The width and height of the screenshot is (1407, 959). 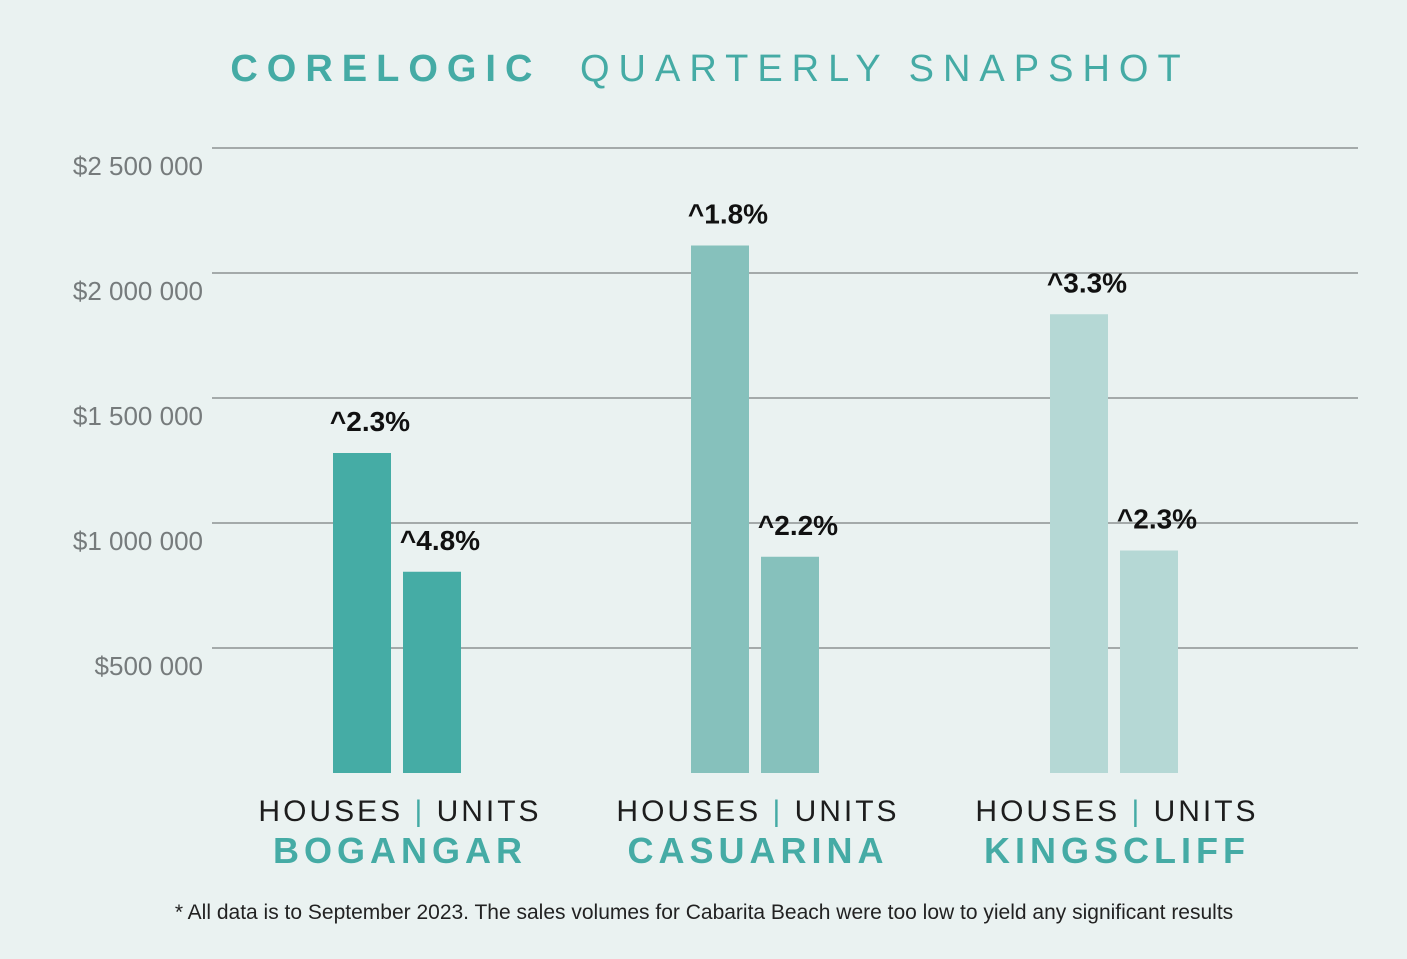 I want to click on y-tick-label: $2 500 000, so click(x=138, y=166).